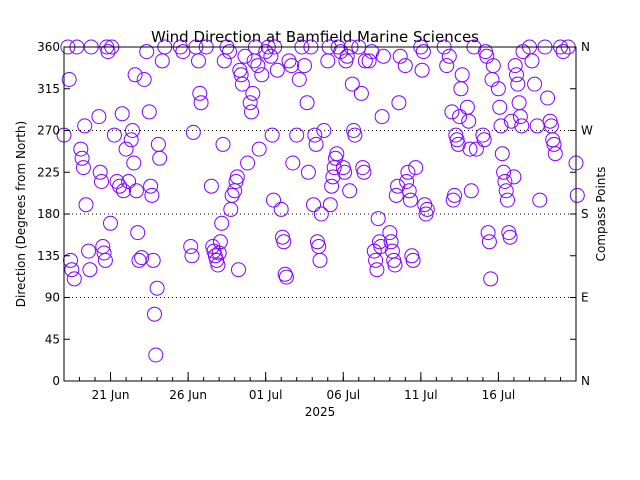 The height and width of the screenshot is (480, 640). Describe the element at coordinates (499, 395) in the screenshot. I see `x-tick-label: 16 Jul` at that location.